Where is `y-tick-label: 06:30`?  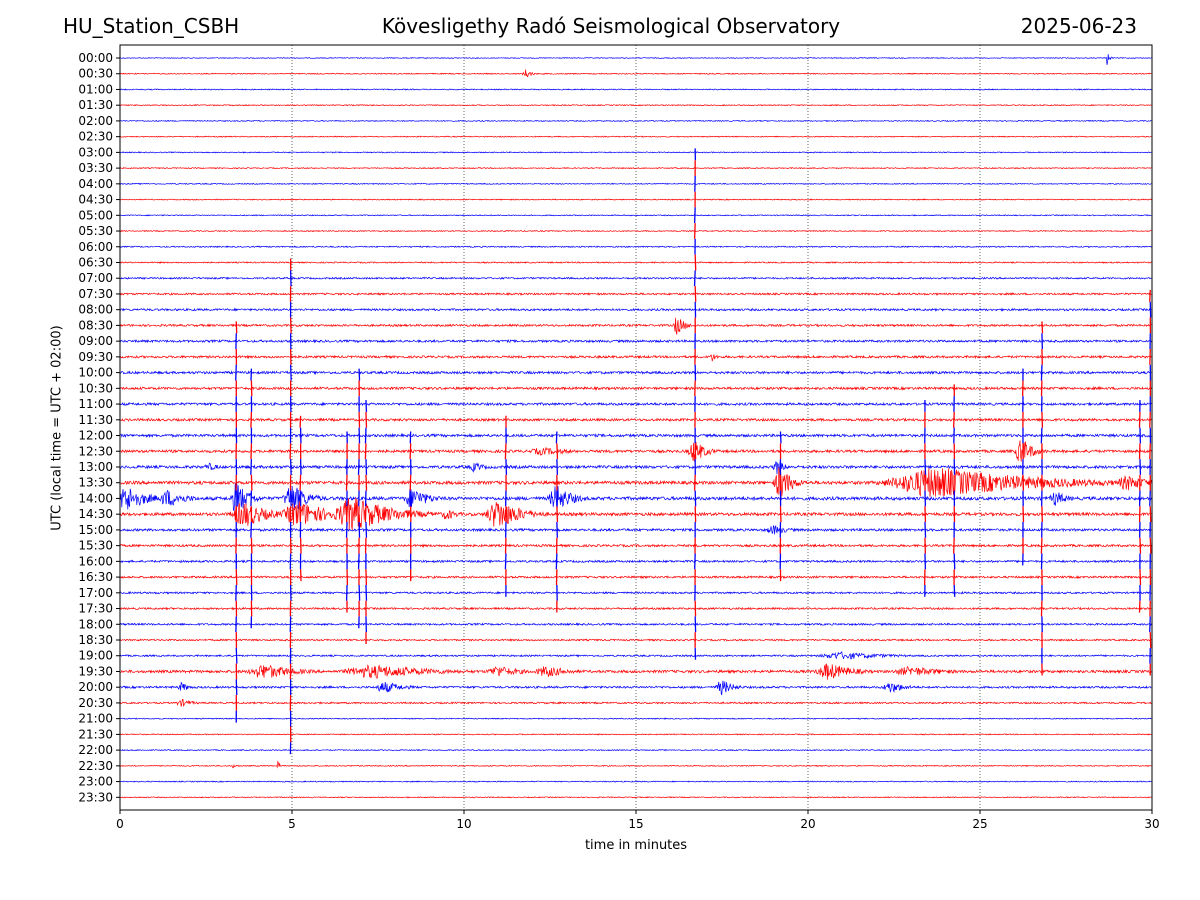
y-tick-label: 06:30 is located at coordinates (95, 262).